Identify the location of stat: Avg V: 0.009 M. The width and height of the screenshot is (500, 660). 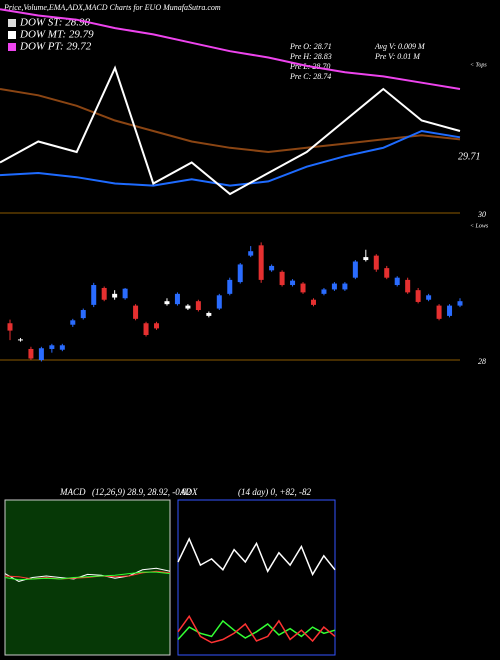
(400, 46).